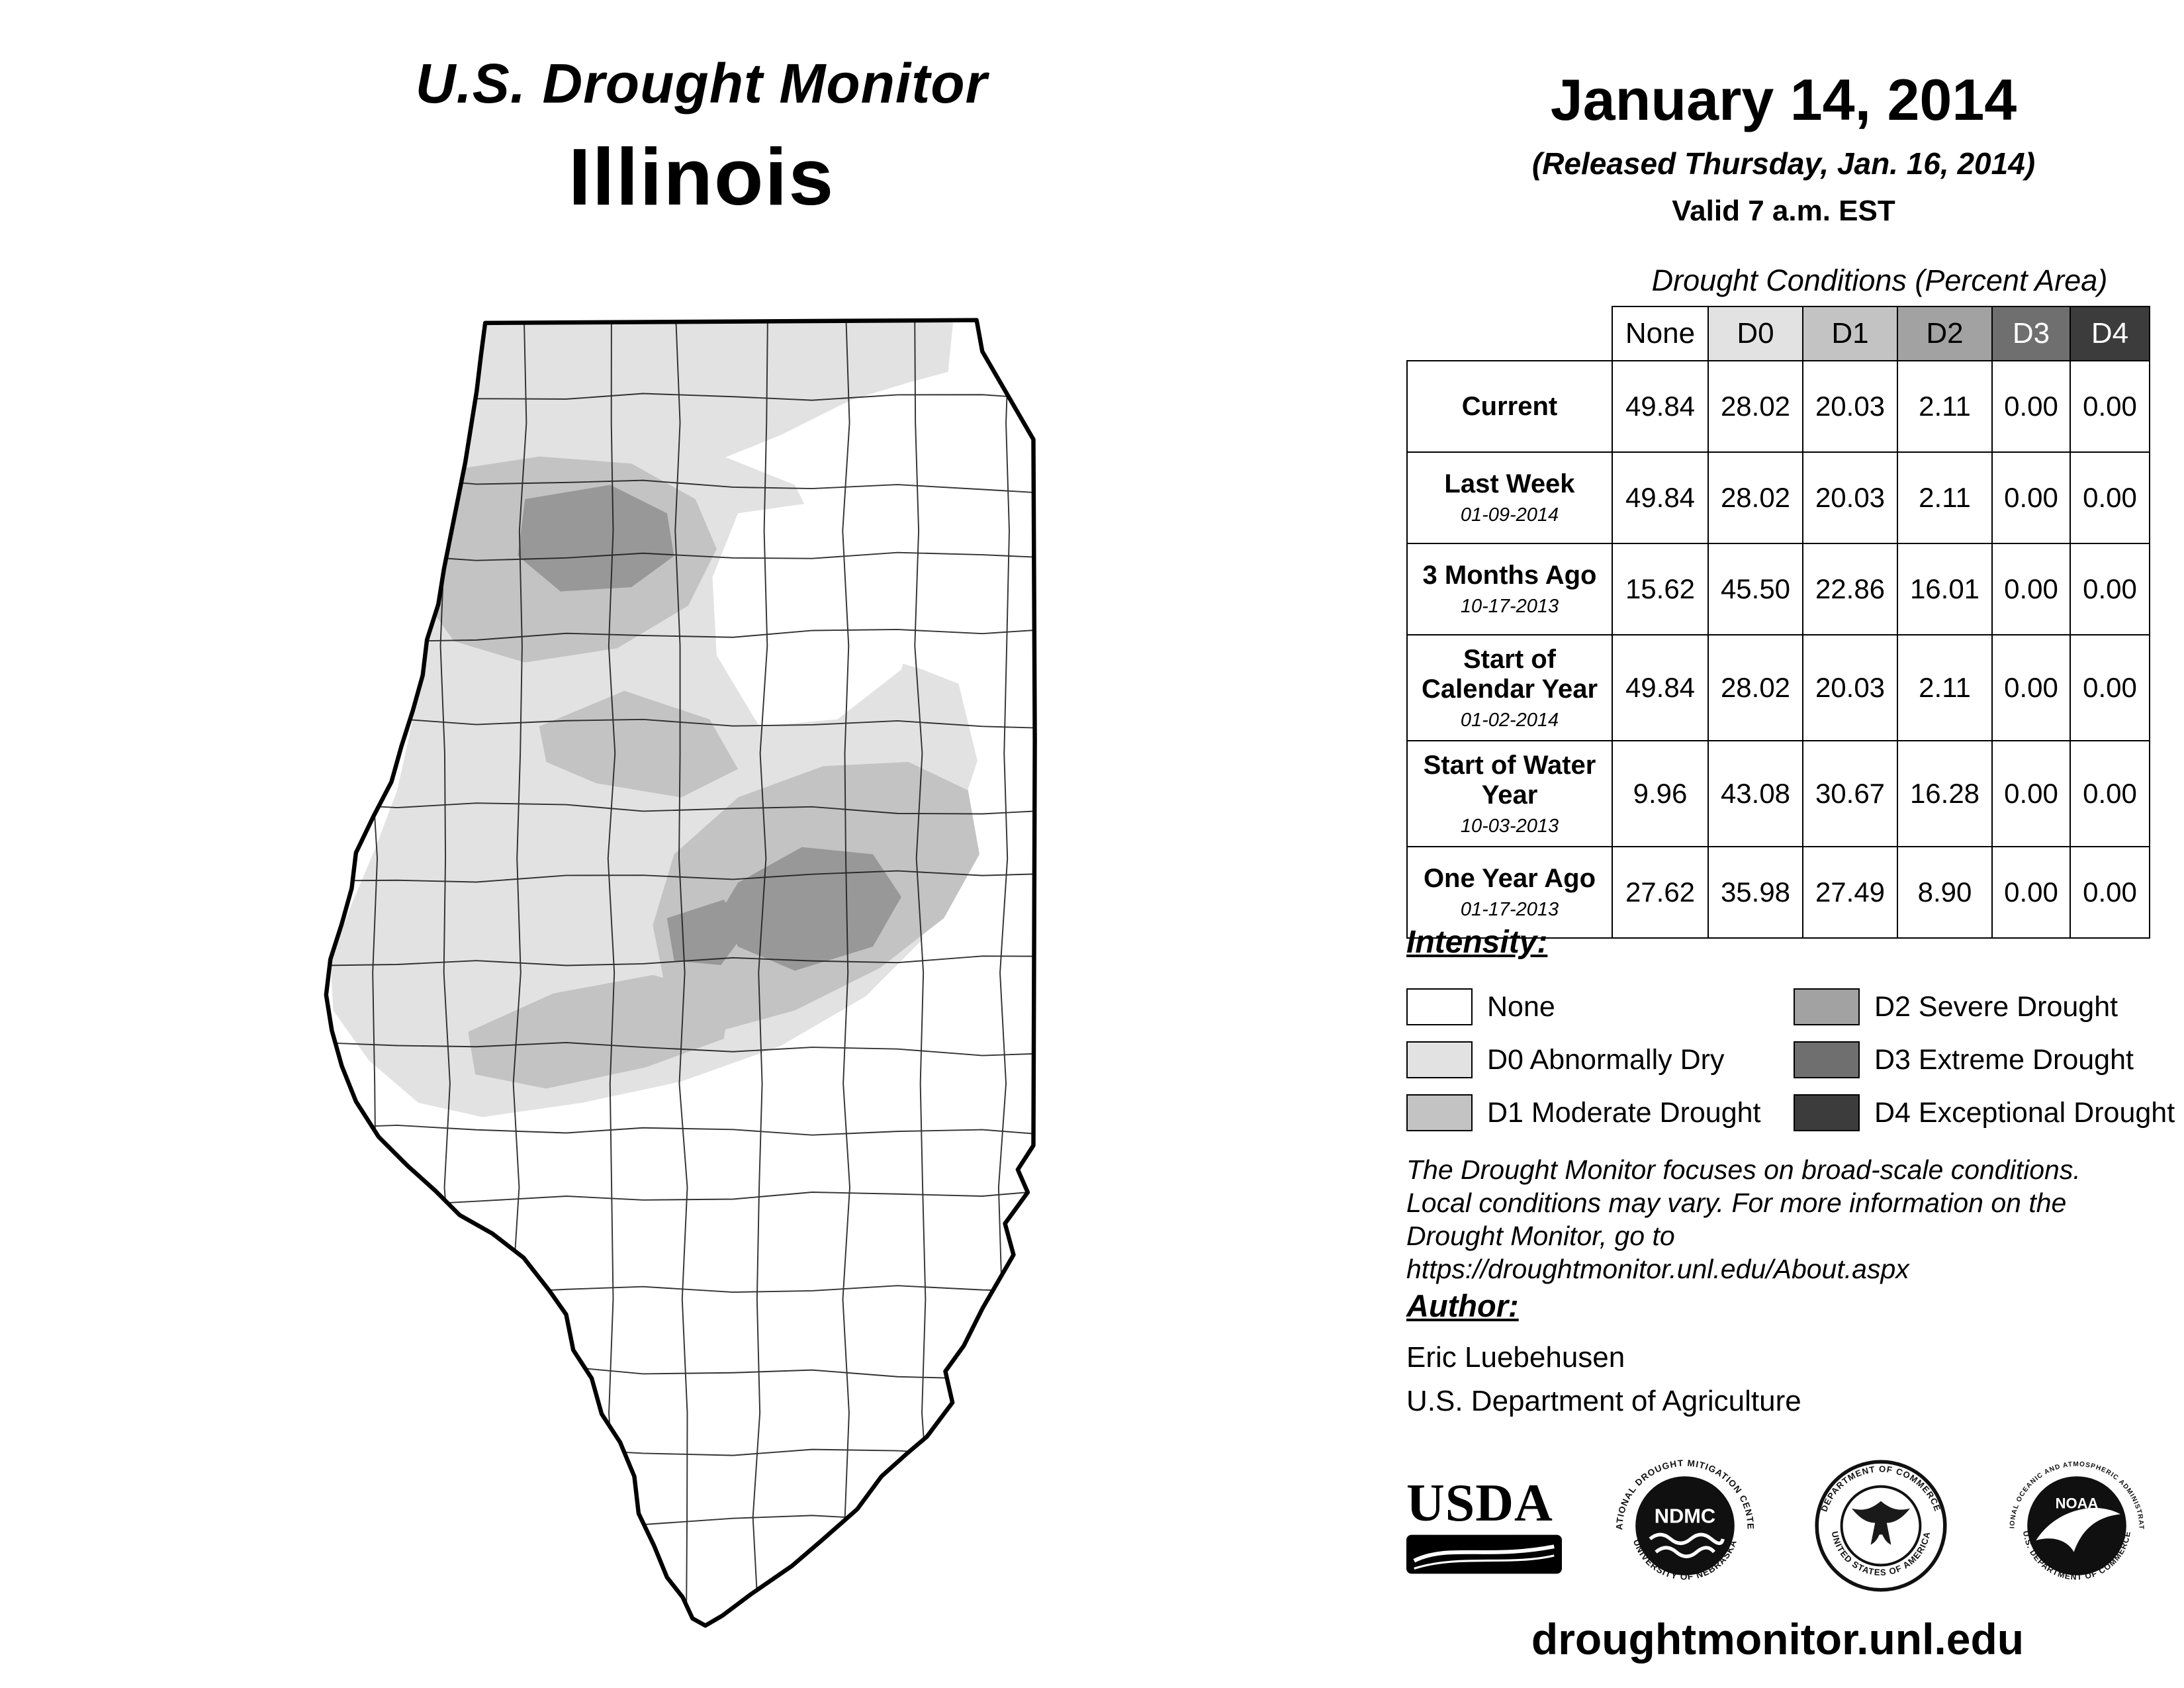 The height and width of the screenshot is (1688, 2184). I want to click on col-header-D3: D3, so click(2031, 333).